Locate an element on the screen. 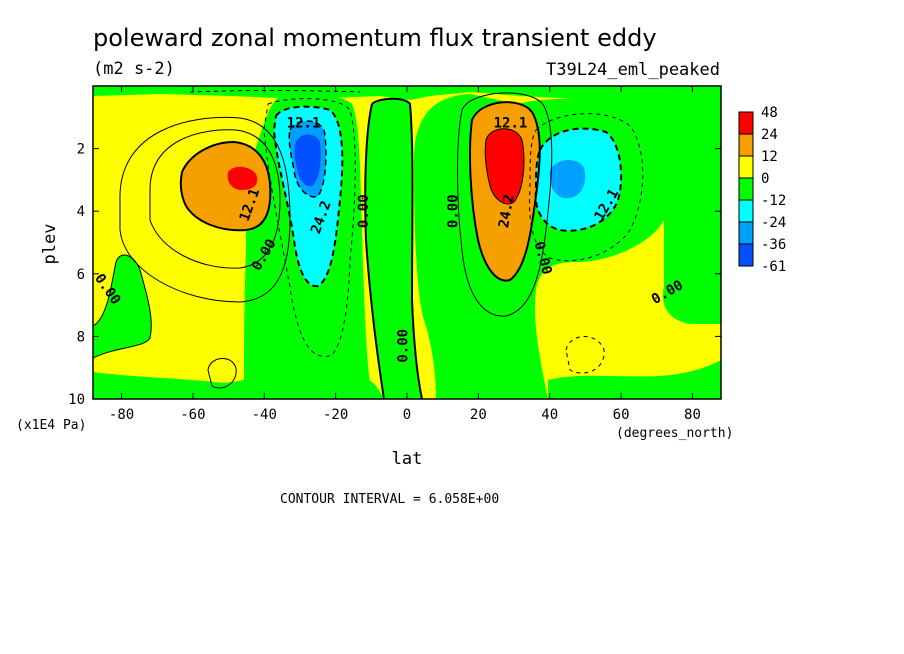 The width and height of the screenshot is (904, 654). x-tick-label: -20 is located at coordinates (335, 415).